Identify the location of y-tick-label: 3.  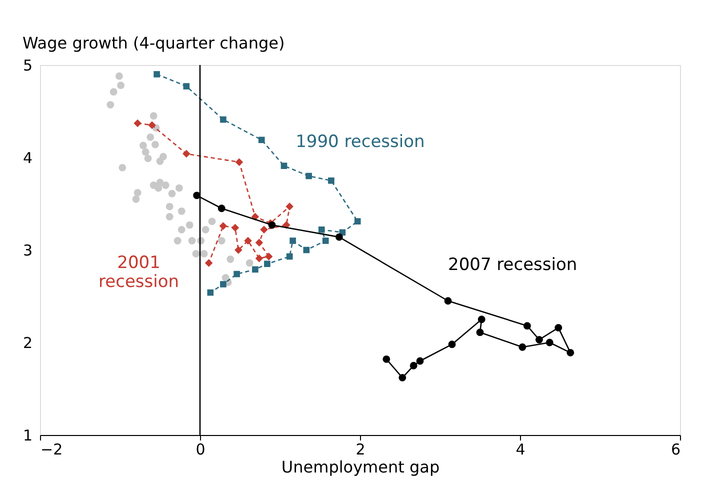
(27, 251).